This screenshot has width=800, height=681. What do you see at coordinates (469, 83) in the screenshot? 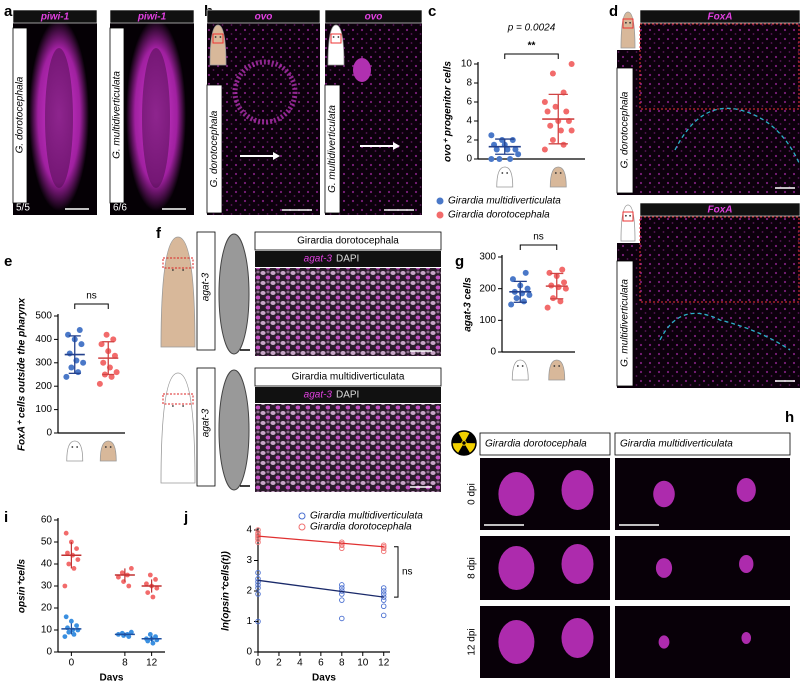
I see `y-tick-label: 8` at bounding box center [469, 83].